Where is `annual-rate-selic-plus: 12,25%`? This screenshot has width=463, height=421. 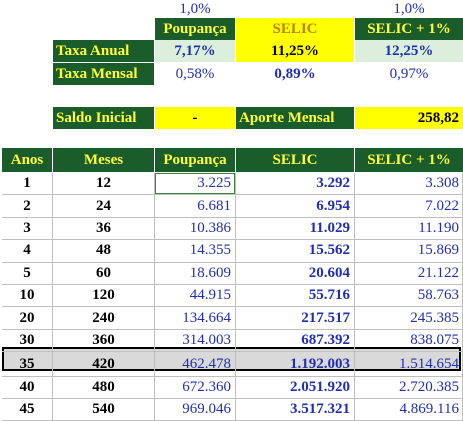 annual-rate-selic-plus: 12,25% is located at coordinates (409, 51).